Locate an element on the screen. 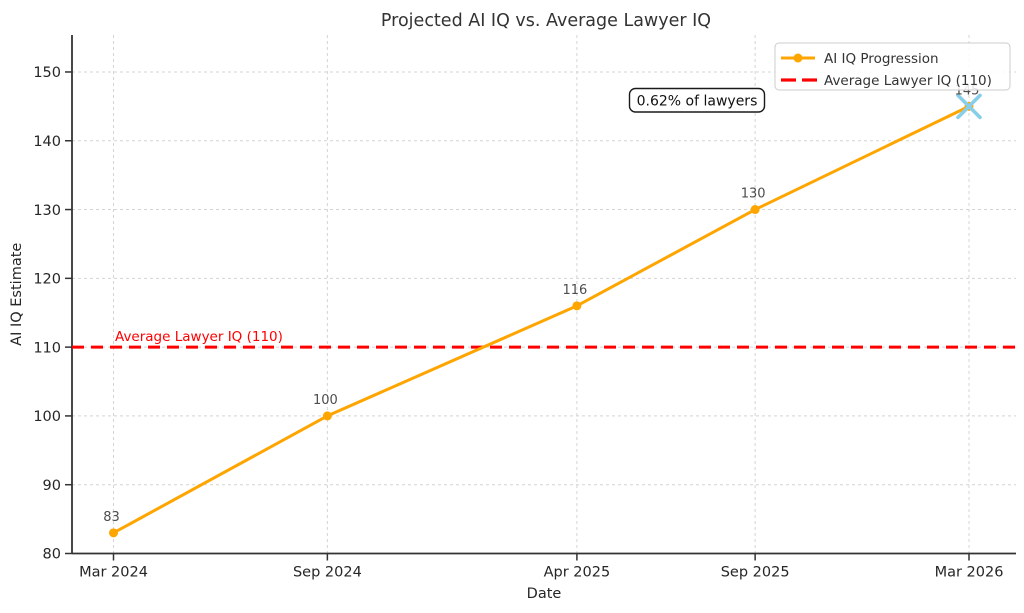 Image resolution: width=1024 pixels, height=613 pixels. legend-entry-lawyer-iq: Average Lawyer IQ (110) is located at coordinates (908, 81).